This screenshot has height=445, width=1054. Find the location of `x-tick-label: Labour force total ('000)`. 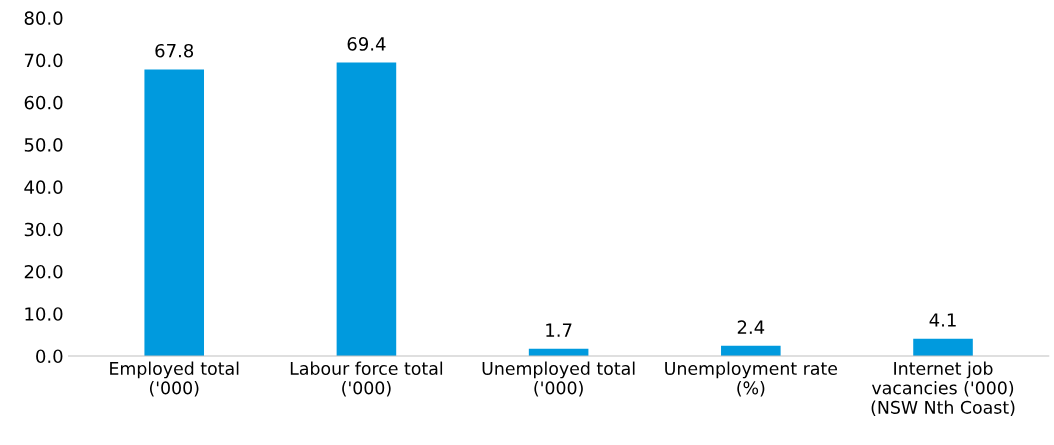

x-tick-label: Labour force total ('000) is located at coordinates (366, 379).